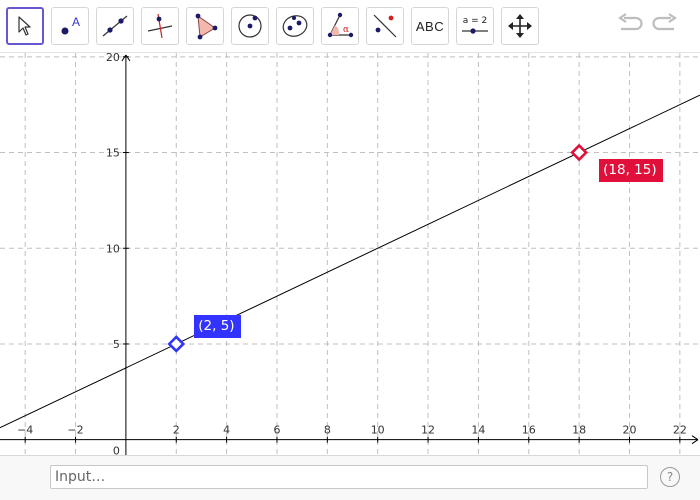  I want to click on polygon-tool, so click(205, 26).